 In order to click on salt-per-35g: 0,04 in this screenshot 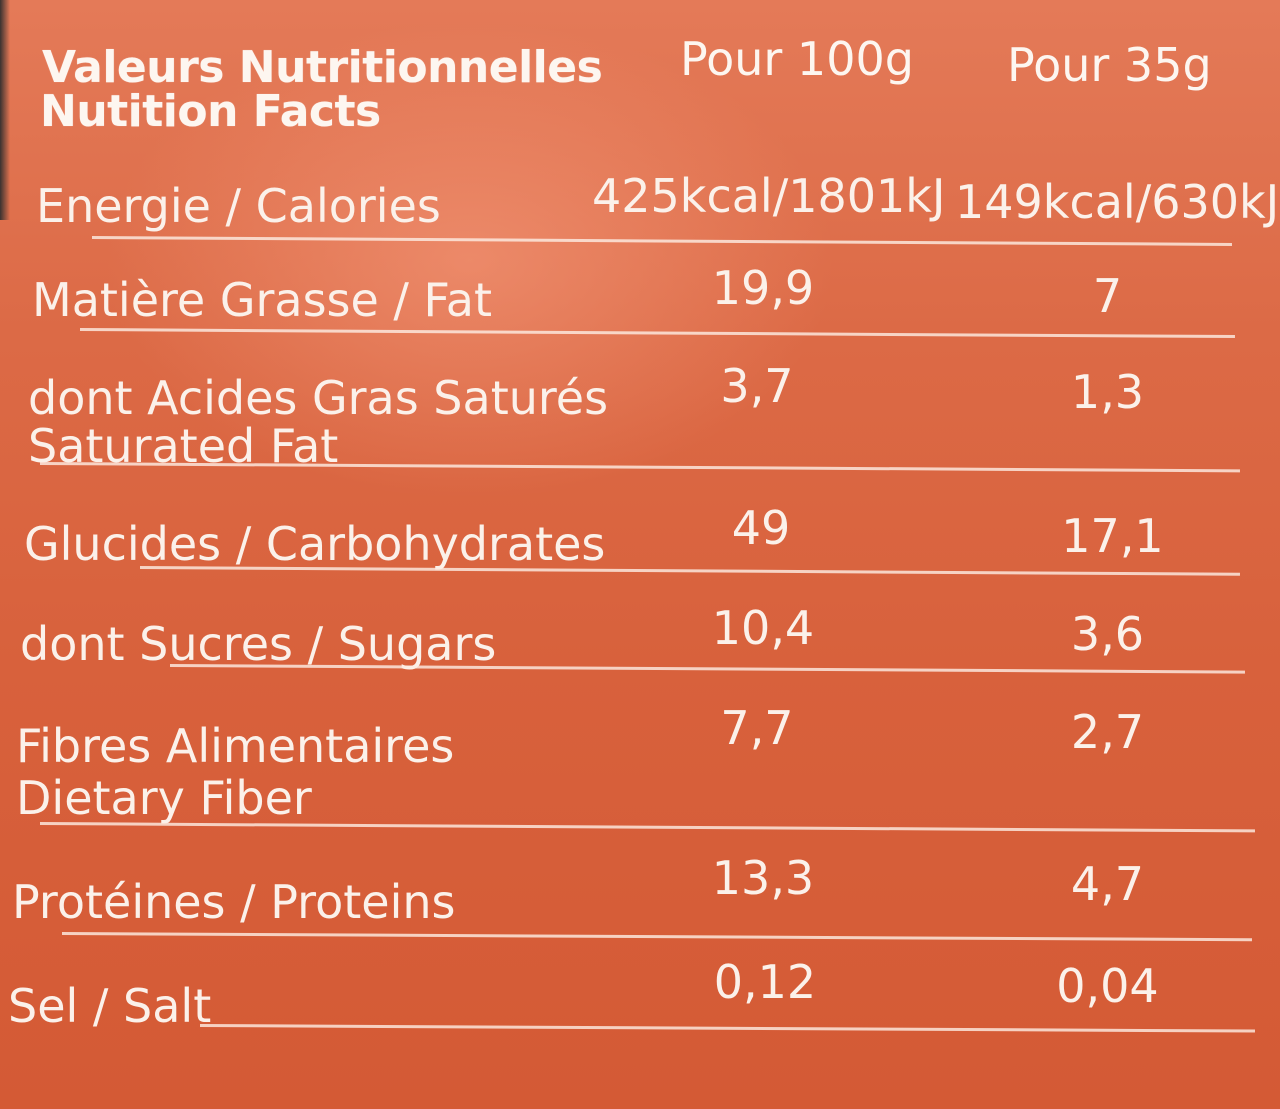, I will do `click(1107, 986)`.